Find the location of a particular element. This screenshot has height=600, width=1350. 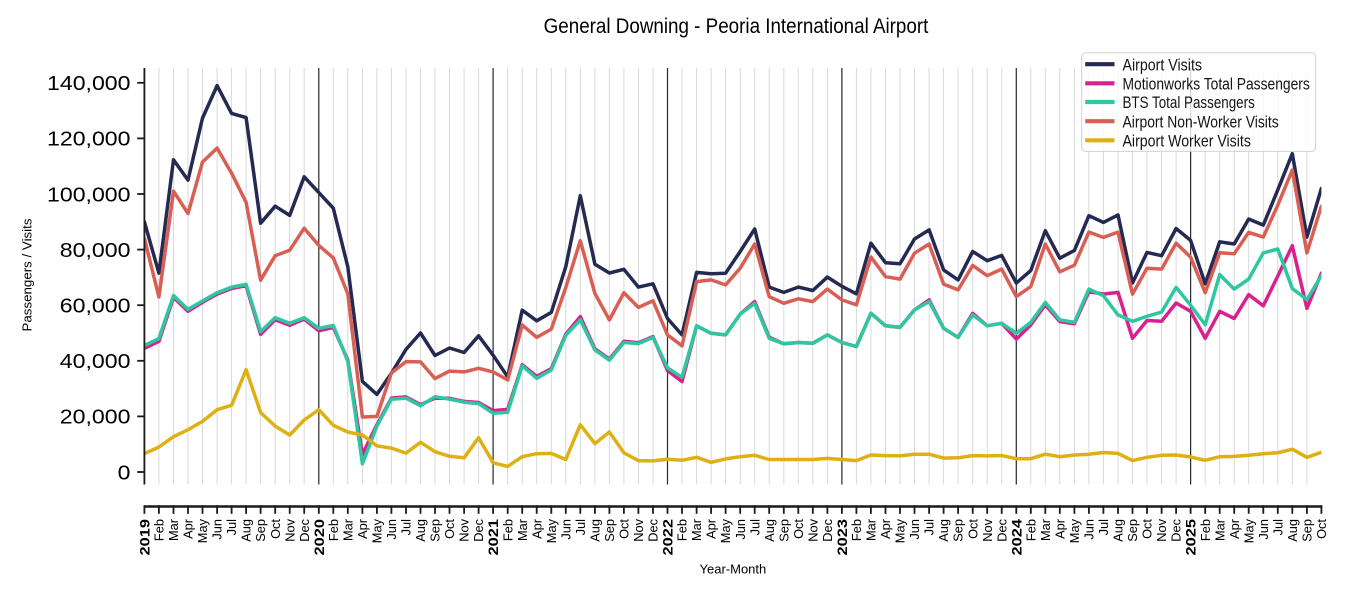

svg-text: 40,000 is located at coordinates (95, 361).